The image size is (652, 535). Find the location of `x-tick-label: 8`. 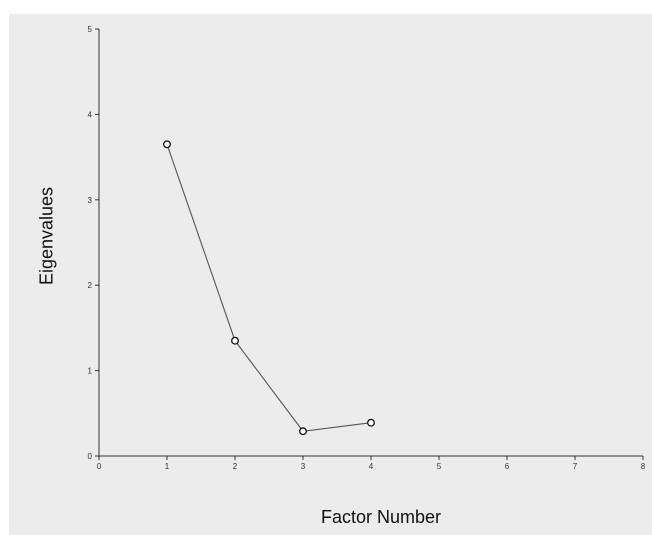

x-tick-label: 8 is located at coordinates (643, 466).